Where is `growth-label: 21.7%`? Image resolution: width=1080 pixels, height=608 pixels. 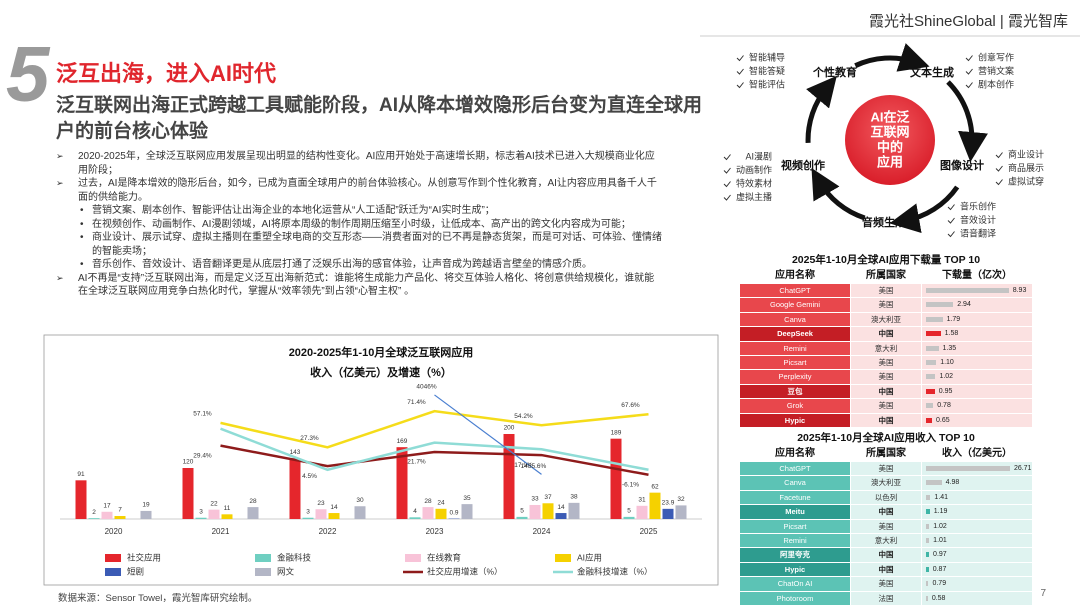 growth-label: 21.7% is located at coordinates (416, 462).